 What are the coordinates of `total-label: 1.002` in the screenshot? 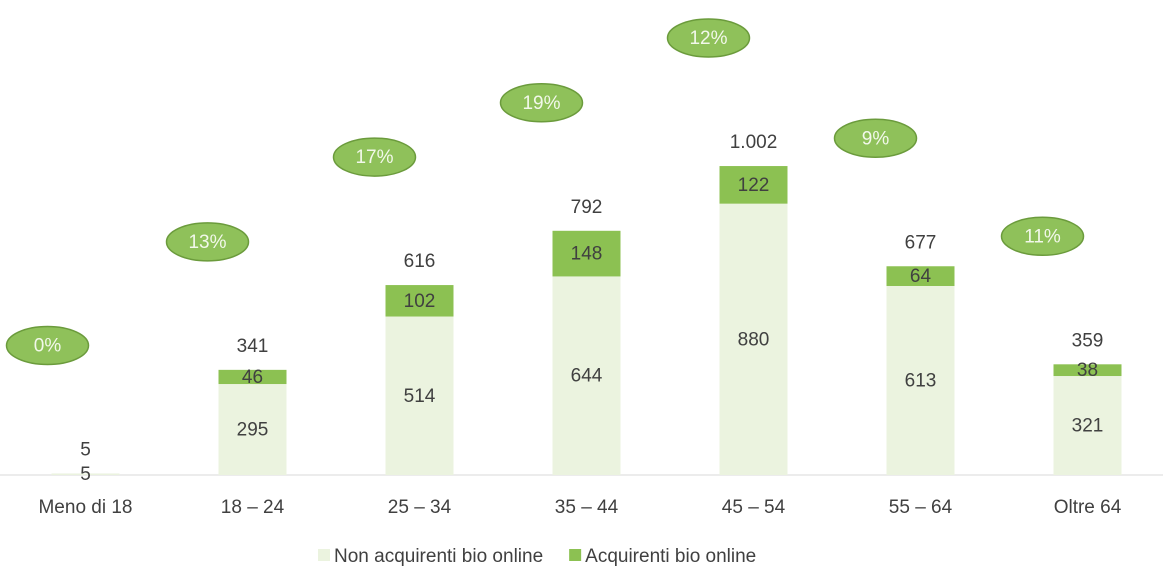 It's located at (754, 142).